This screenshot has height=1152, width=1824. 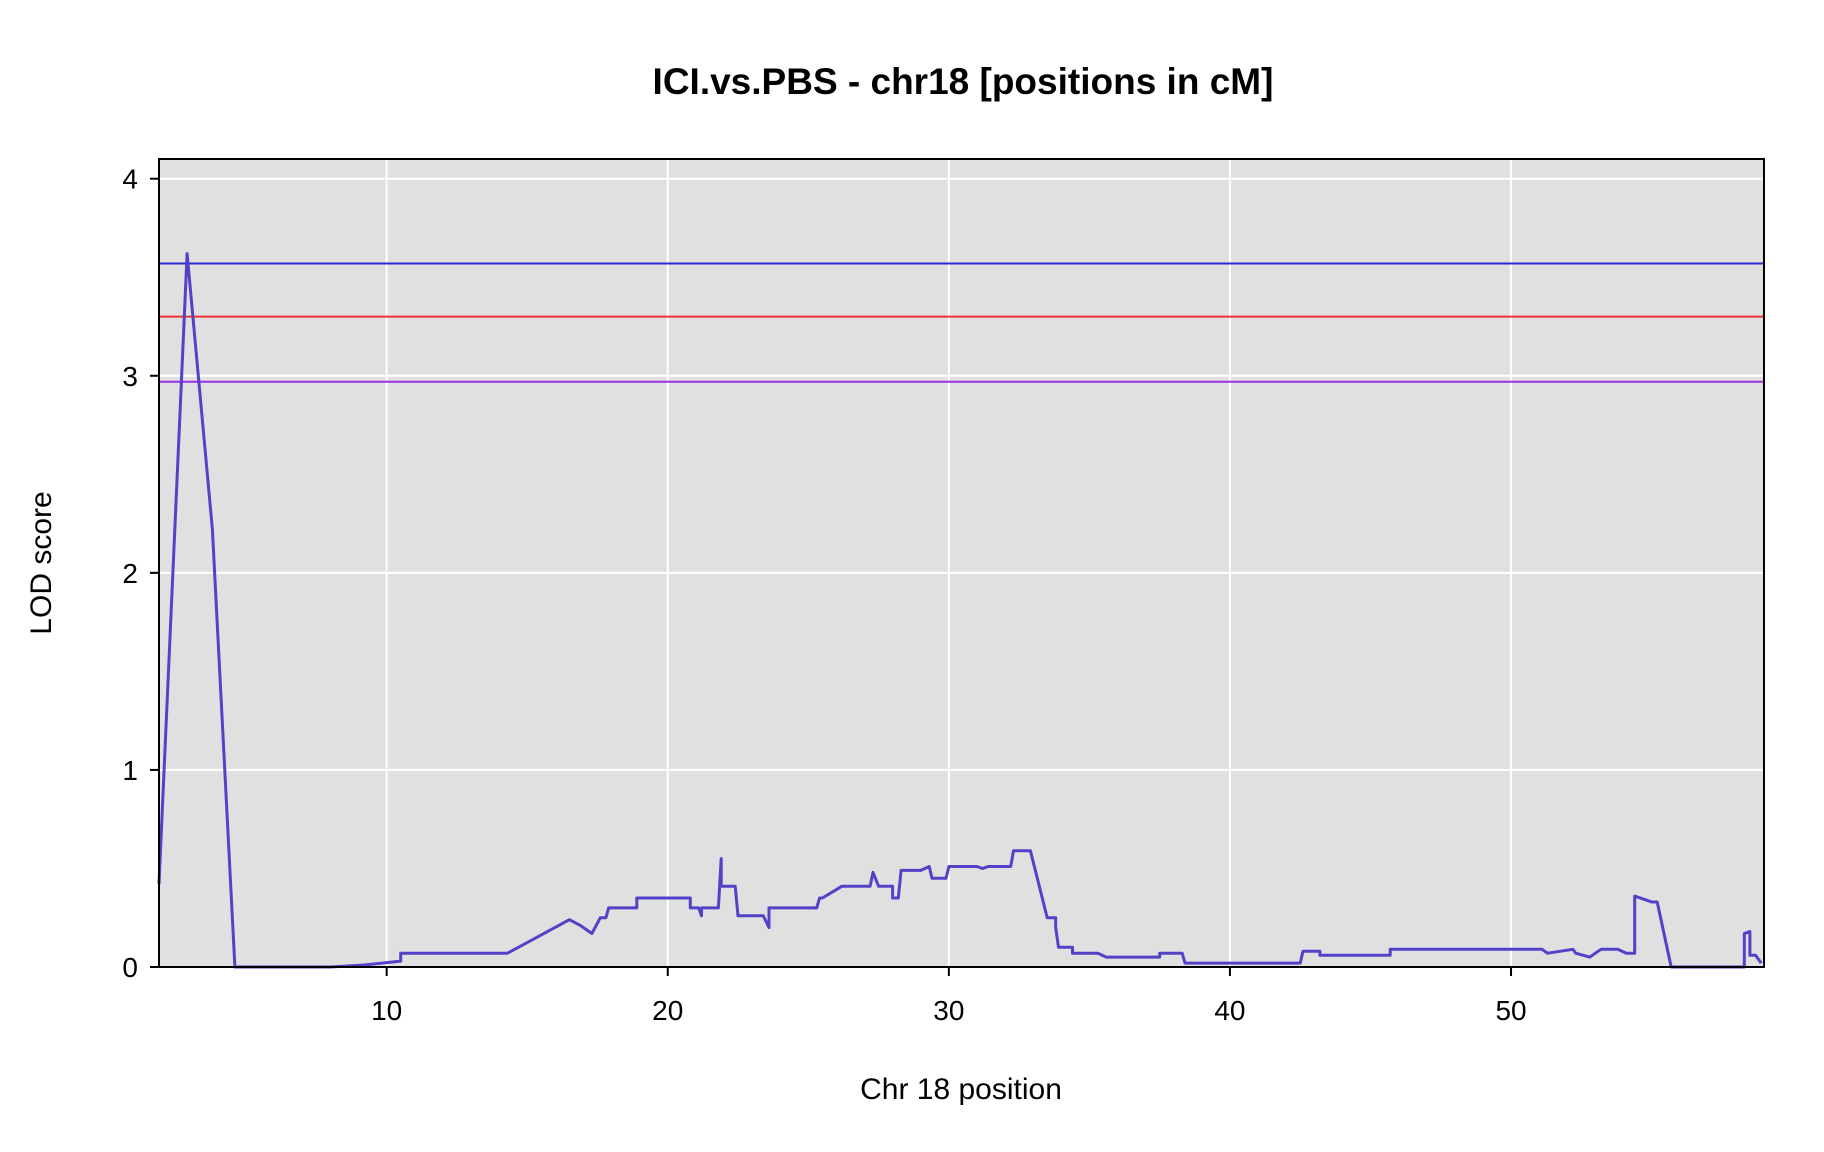 What do you see at coordinates (1229, 1010) in the screenshot?
I see `x-tick-label-40: 40` at bounding box center [1229, 1010].